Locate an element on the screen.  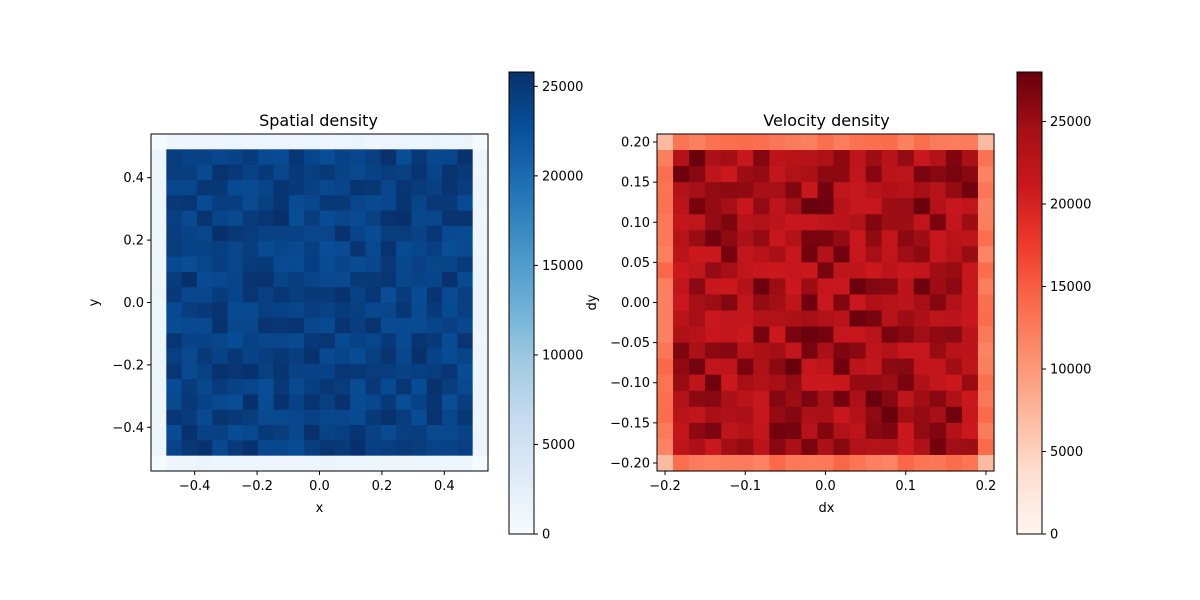
colorbar-tick-label: 5000 is located at coordinates (558, 445).